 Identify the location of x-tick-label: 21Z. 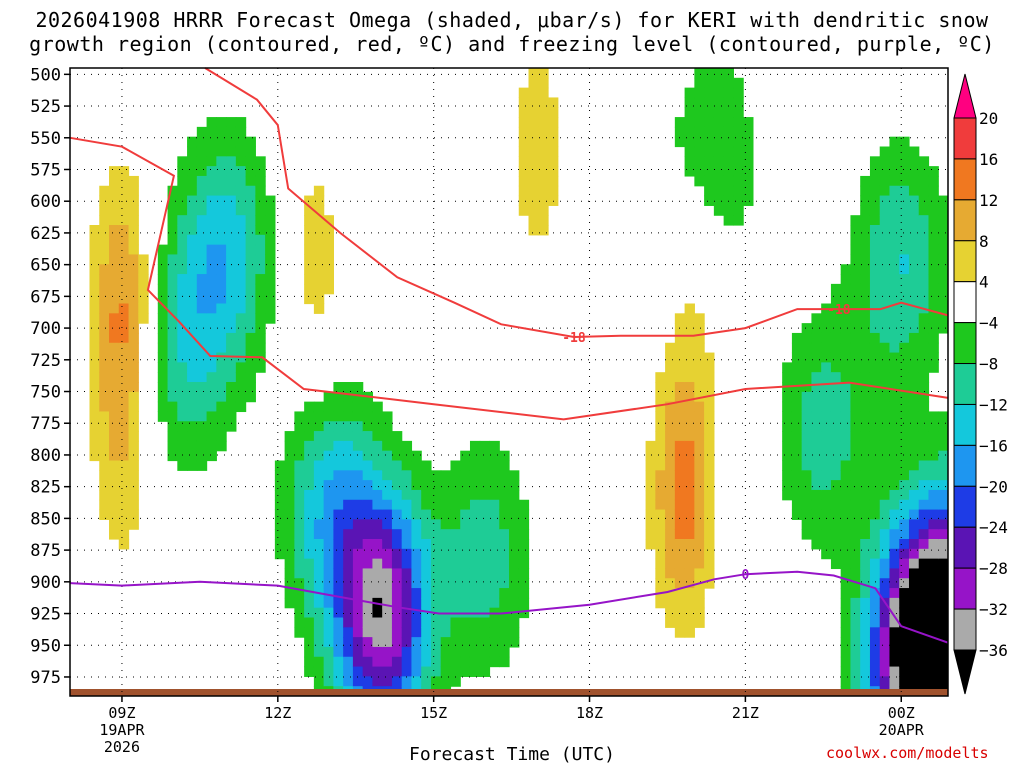
(745, 713).